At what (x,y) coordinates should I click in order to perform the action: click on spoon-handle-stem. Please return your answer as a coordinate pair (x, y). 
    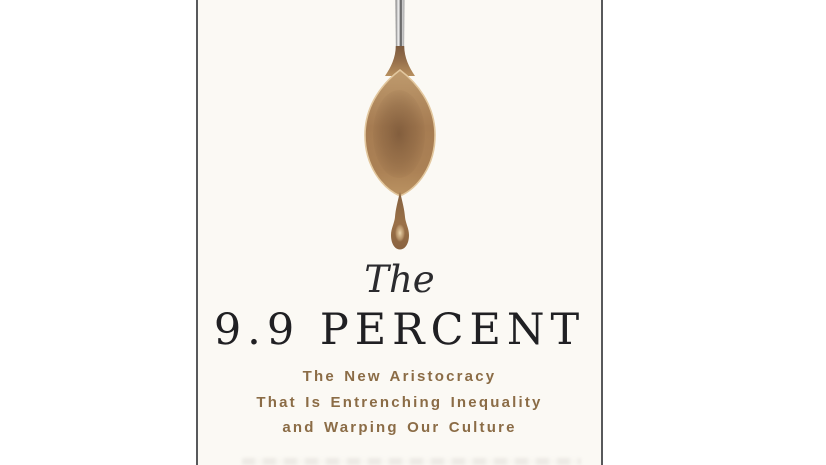
    Looking at the image, I should click on (399, 24).